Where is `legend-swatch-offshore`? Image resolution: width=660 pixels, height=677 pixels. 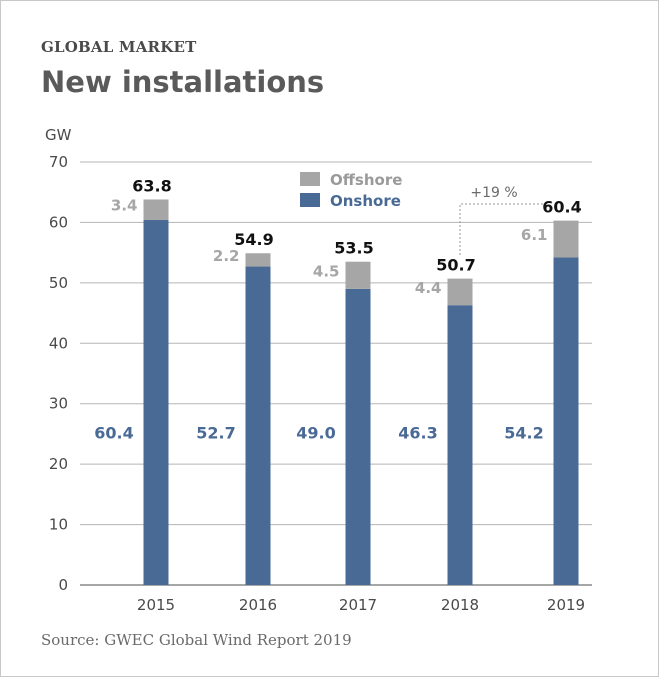 legend-swatch-offshore is located at coordinates (310, 179).